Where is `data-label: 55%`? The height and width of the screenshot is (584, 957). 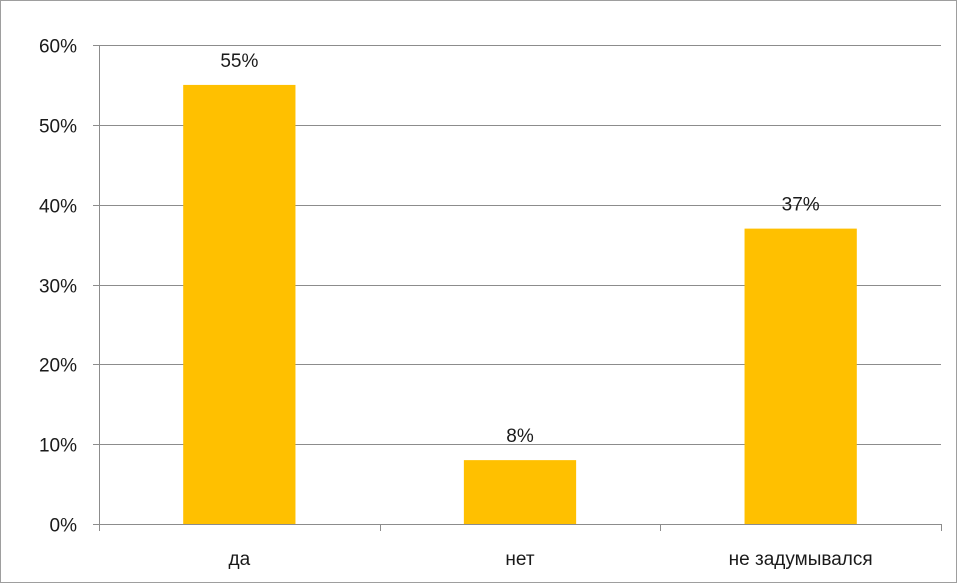 data-label: 55% is located at coordinates (239, 61).